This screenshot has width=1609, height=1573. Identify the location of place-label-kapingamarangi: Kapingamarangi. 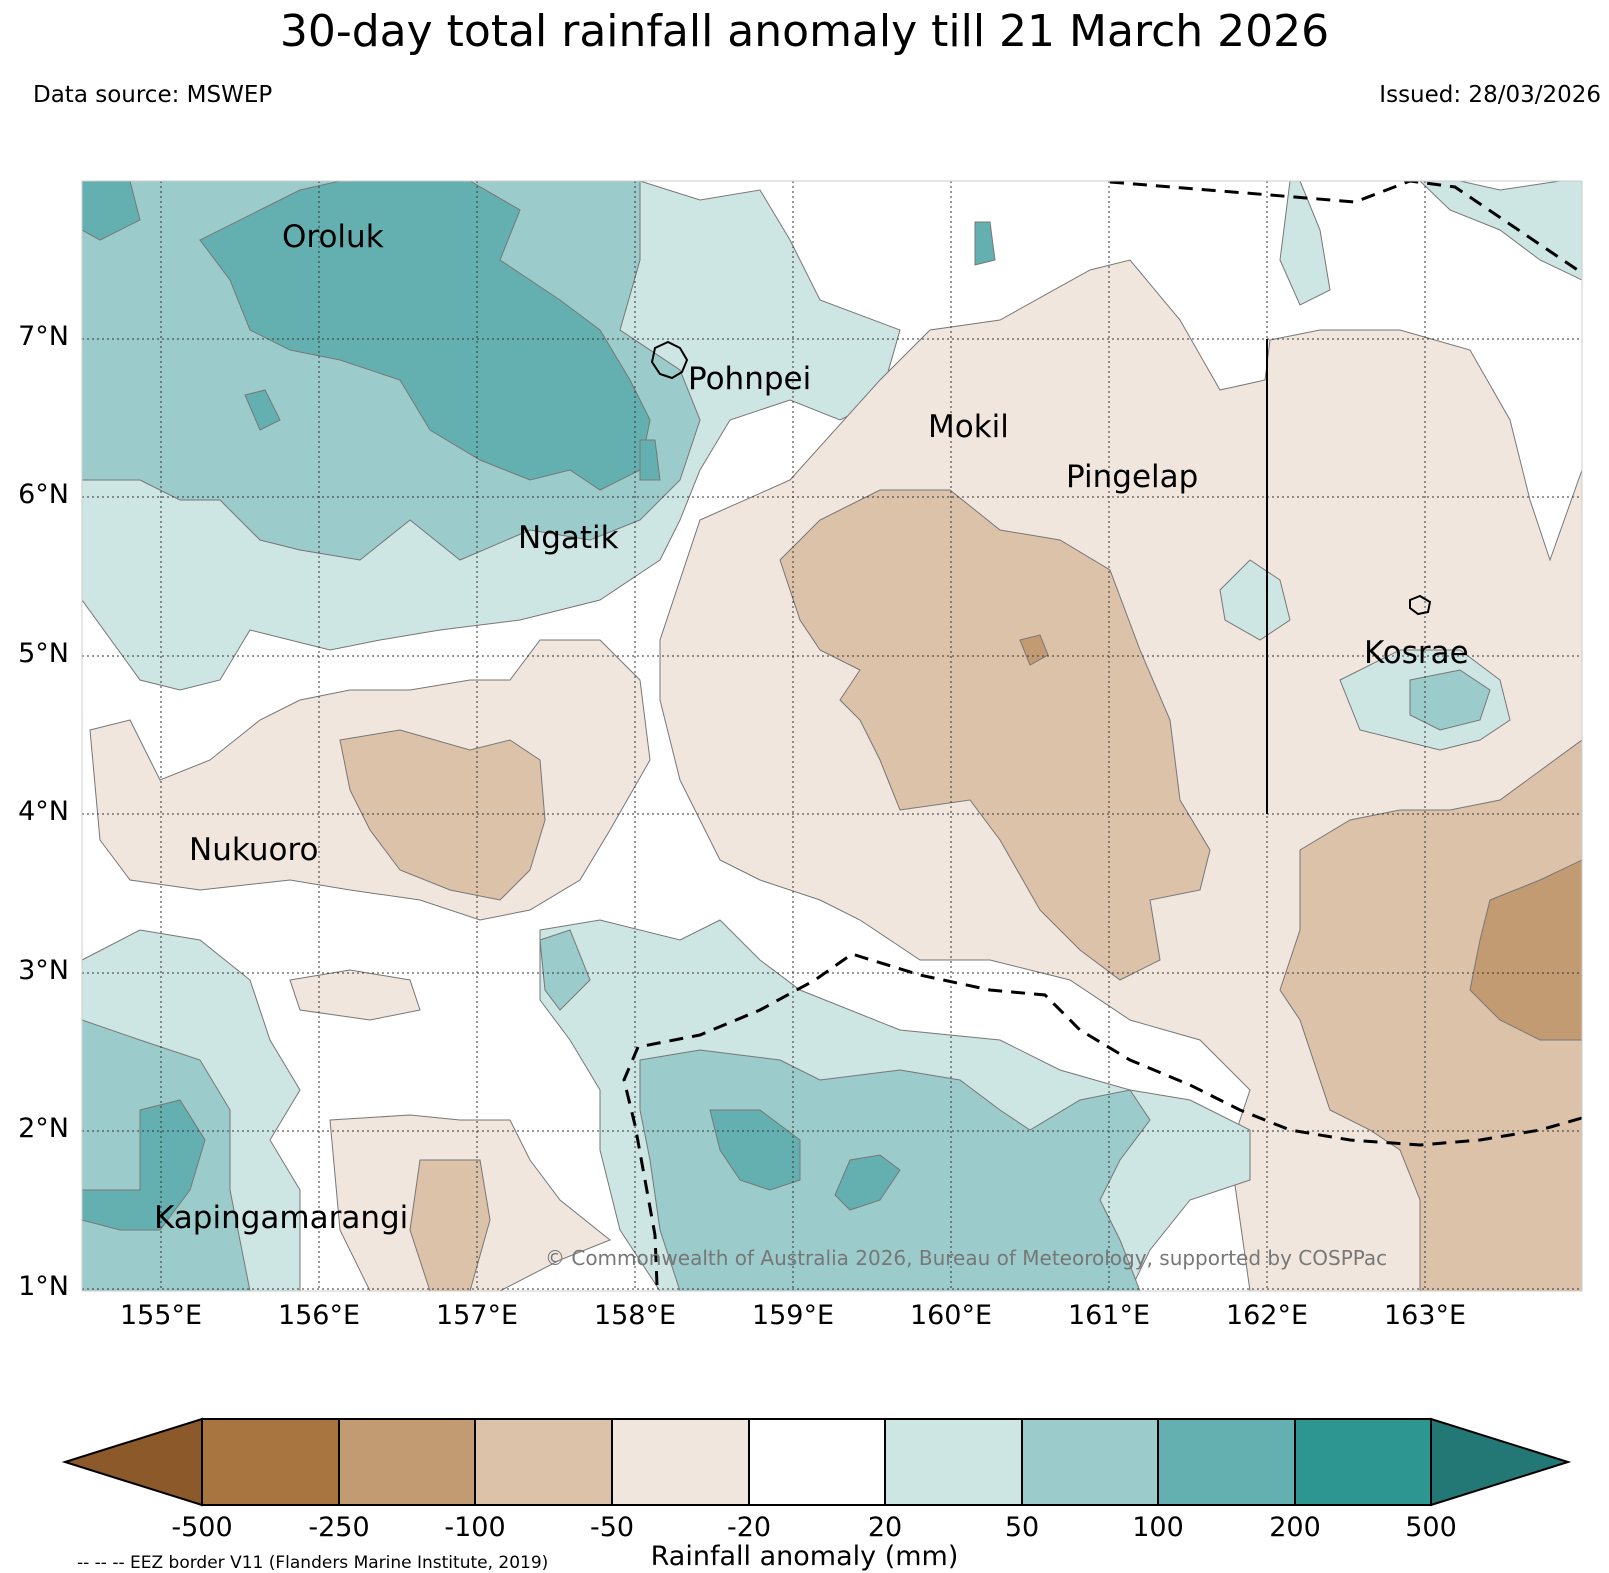
(281, 1218).